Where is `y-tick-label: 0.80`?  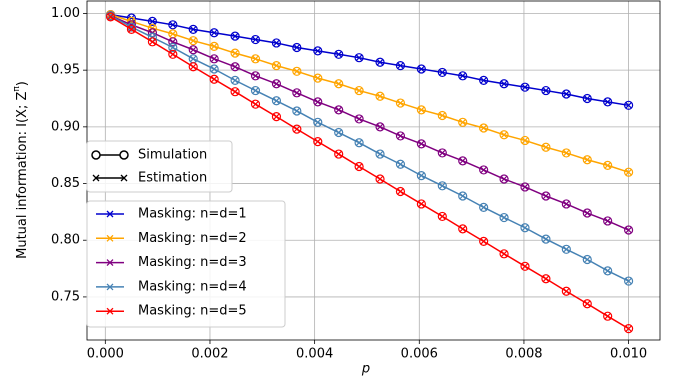
y-tick-label: 0.80 is located at coordinates (65, 240).